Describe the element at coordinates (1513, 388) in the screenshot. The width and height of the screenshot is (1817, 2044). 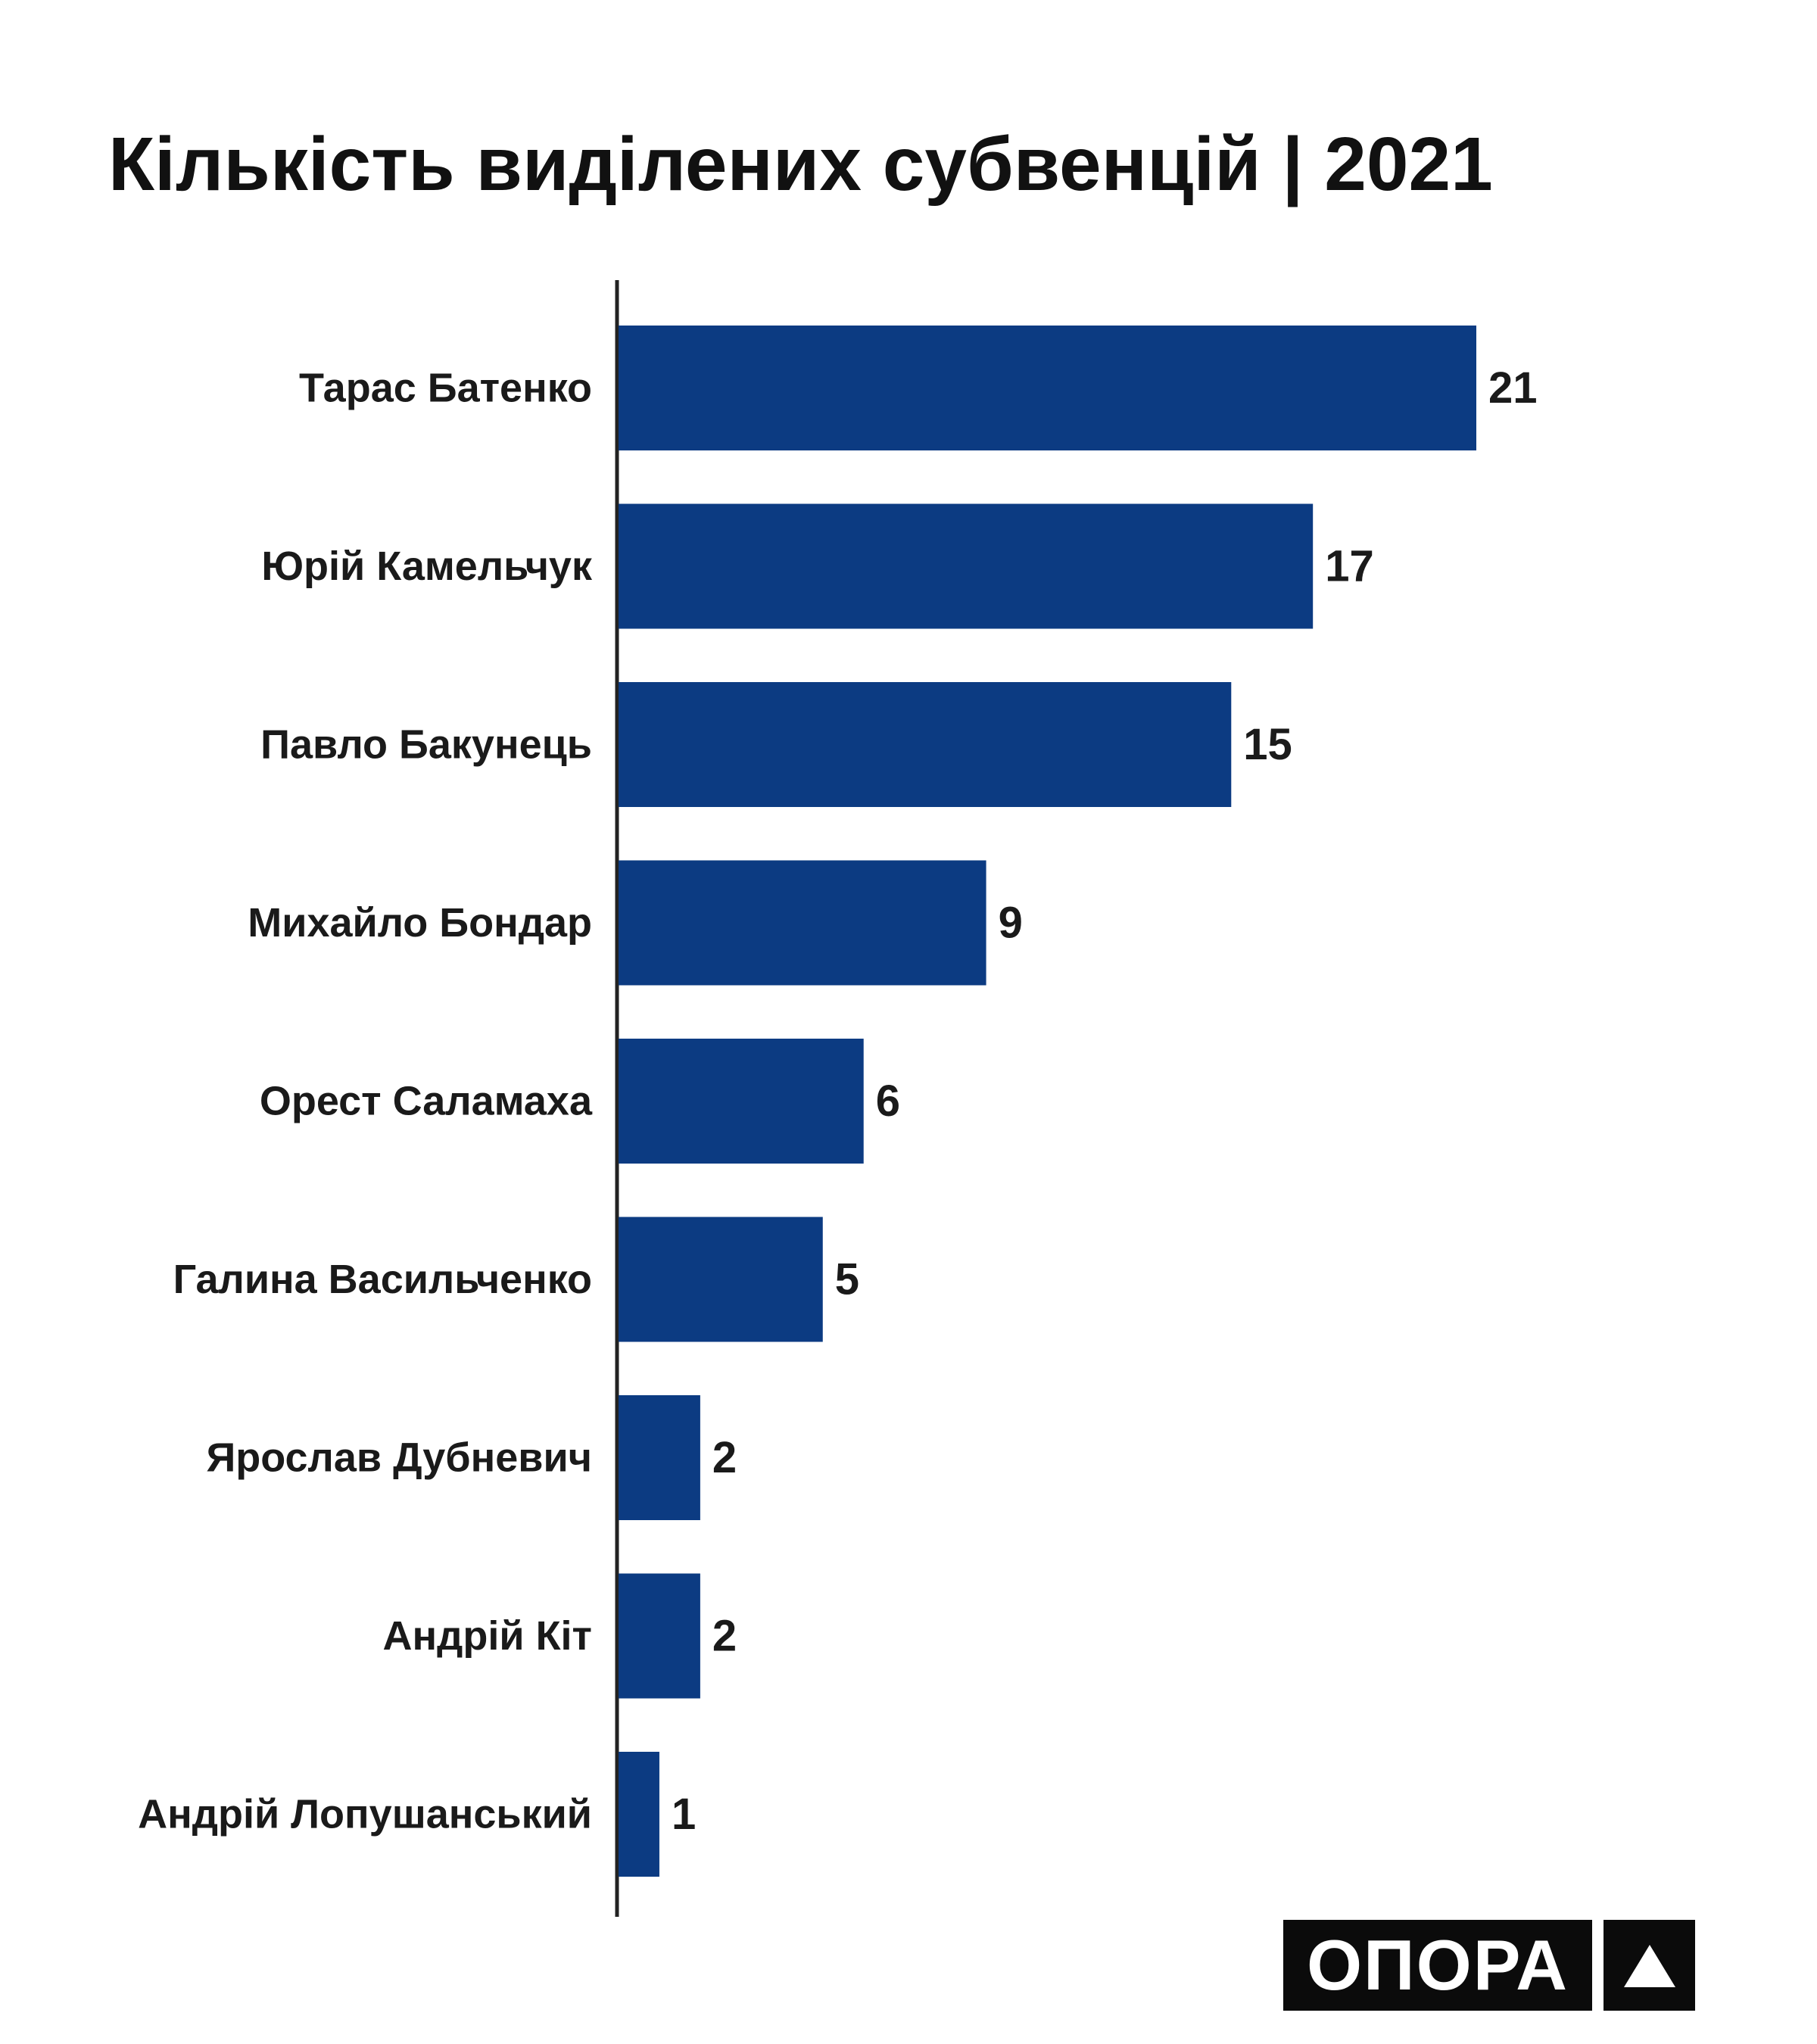
I see `value-label: 21` at that location.